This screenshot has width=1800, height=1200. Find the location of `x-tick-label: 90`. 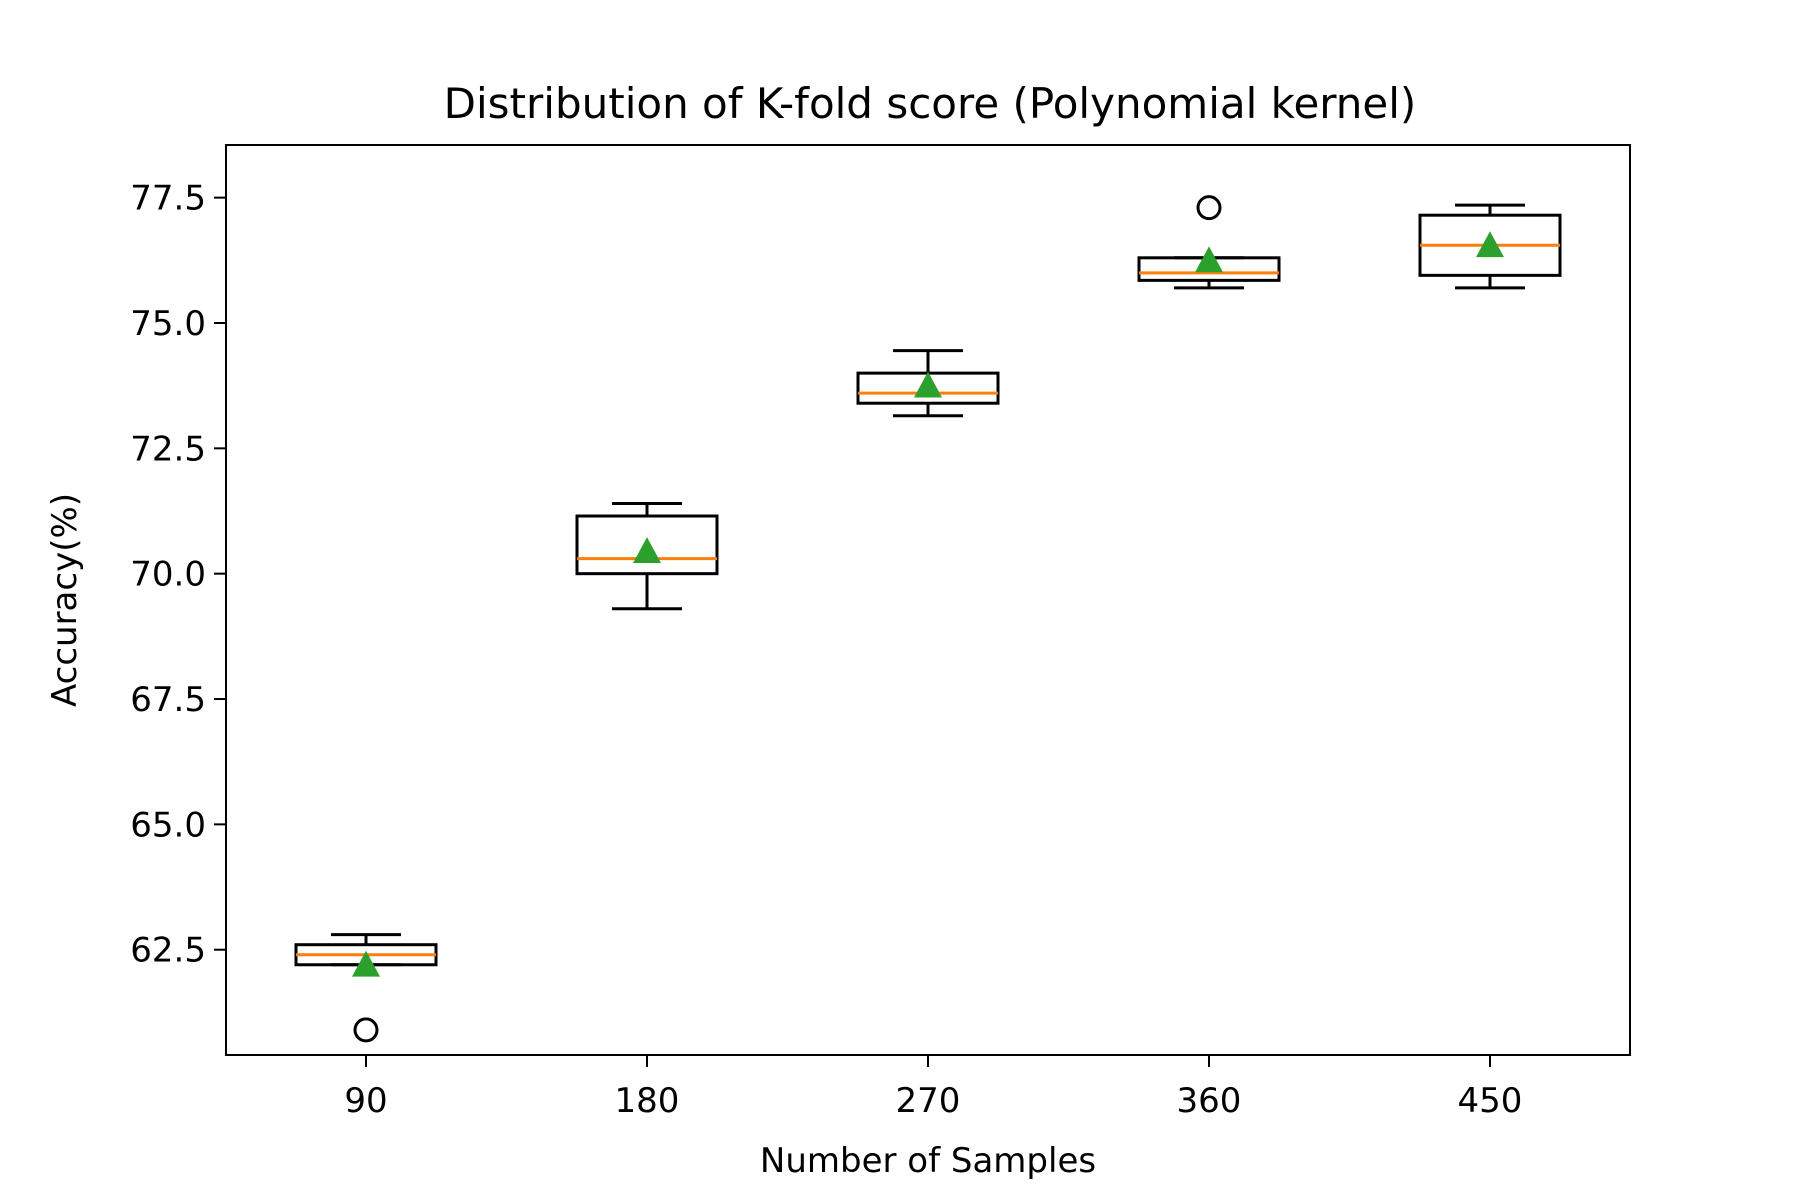

x-tick-label: 90 is located at coordinates (365, 1101).